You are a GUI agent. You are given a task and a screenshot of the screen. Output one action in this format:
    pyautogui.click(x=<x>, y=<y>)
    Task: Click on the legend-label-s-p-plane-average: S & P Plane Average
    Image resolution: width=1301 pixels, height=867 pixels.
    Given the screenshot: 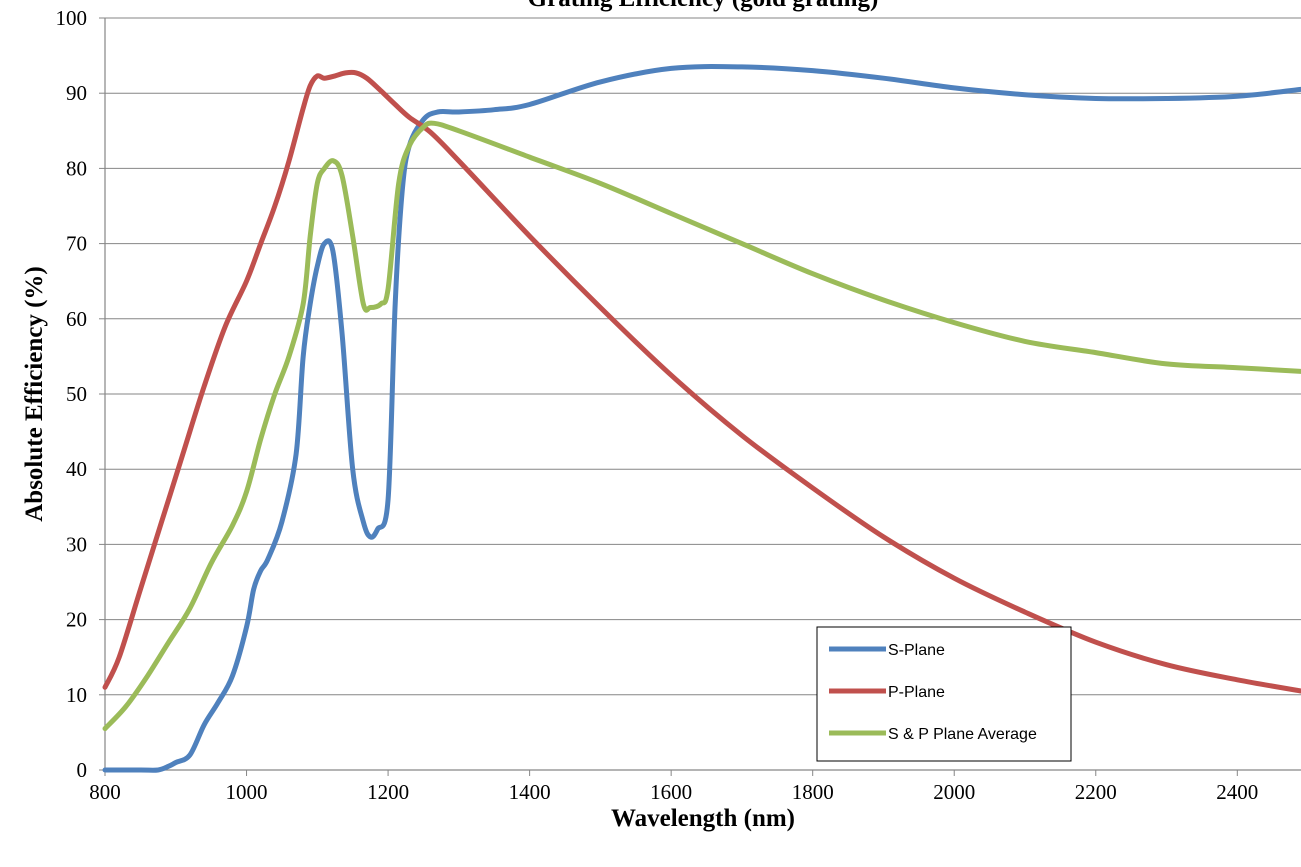 What is the action you would take?
    pyautogui.click(x=962, y=734)
    